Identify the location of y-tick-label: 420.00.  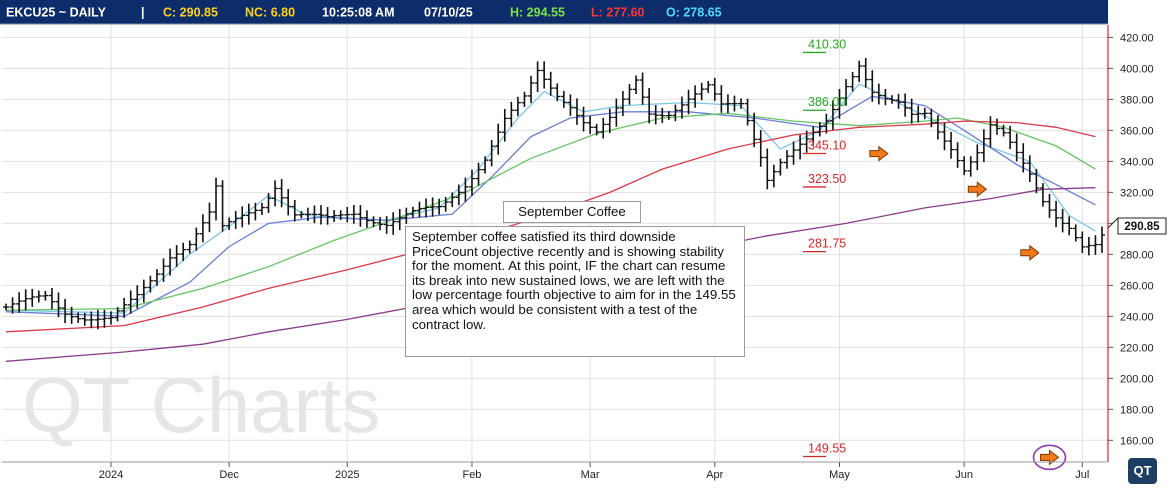
(1137, 38).